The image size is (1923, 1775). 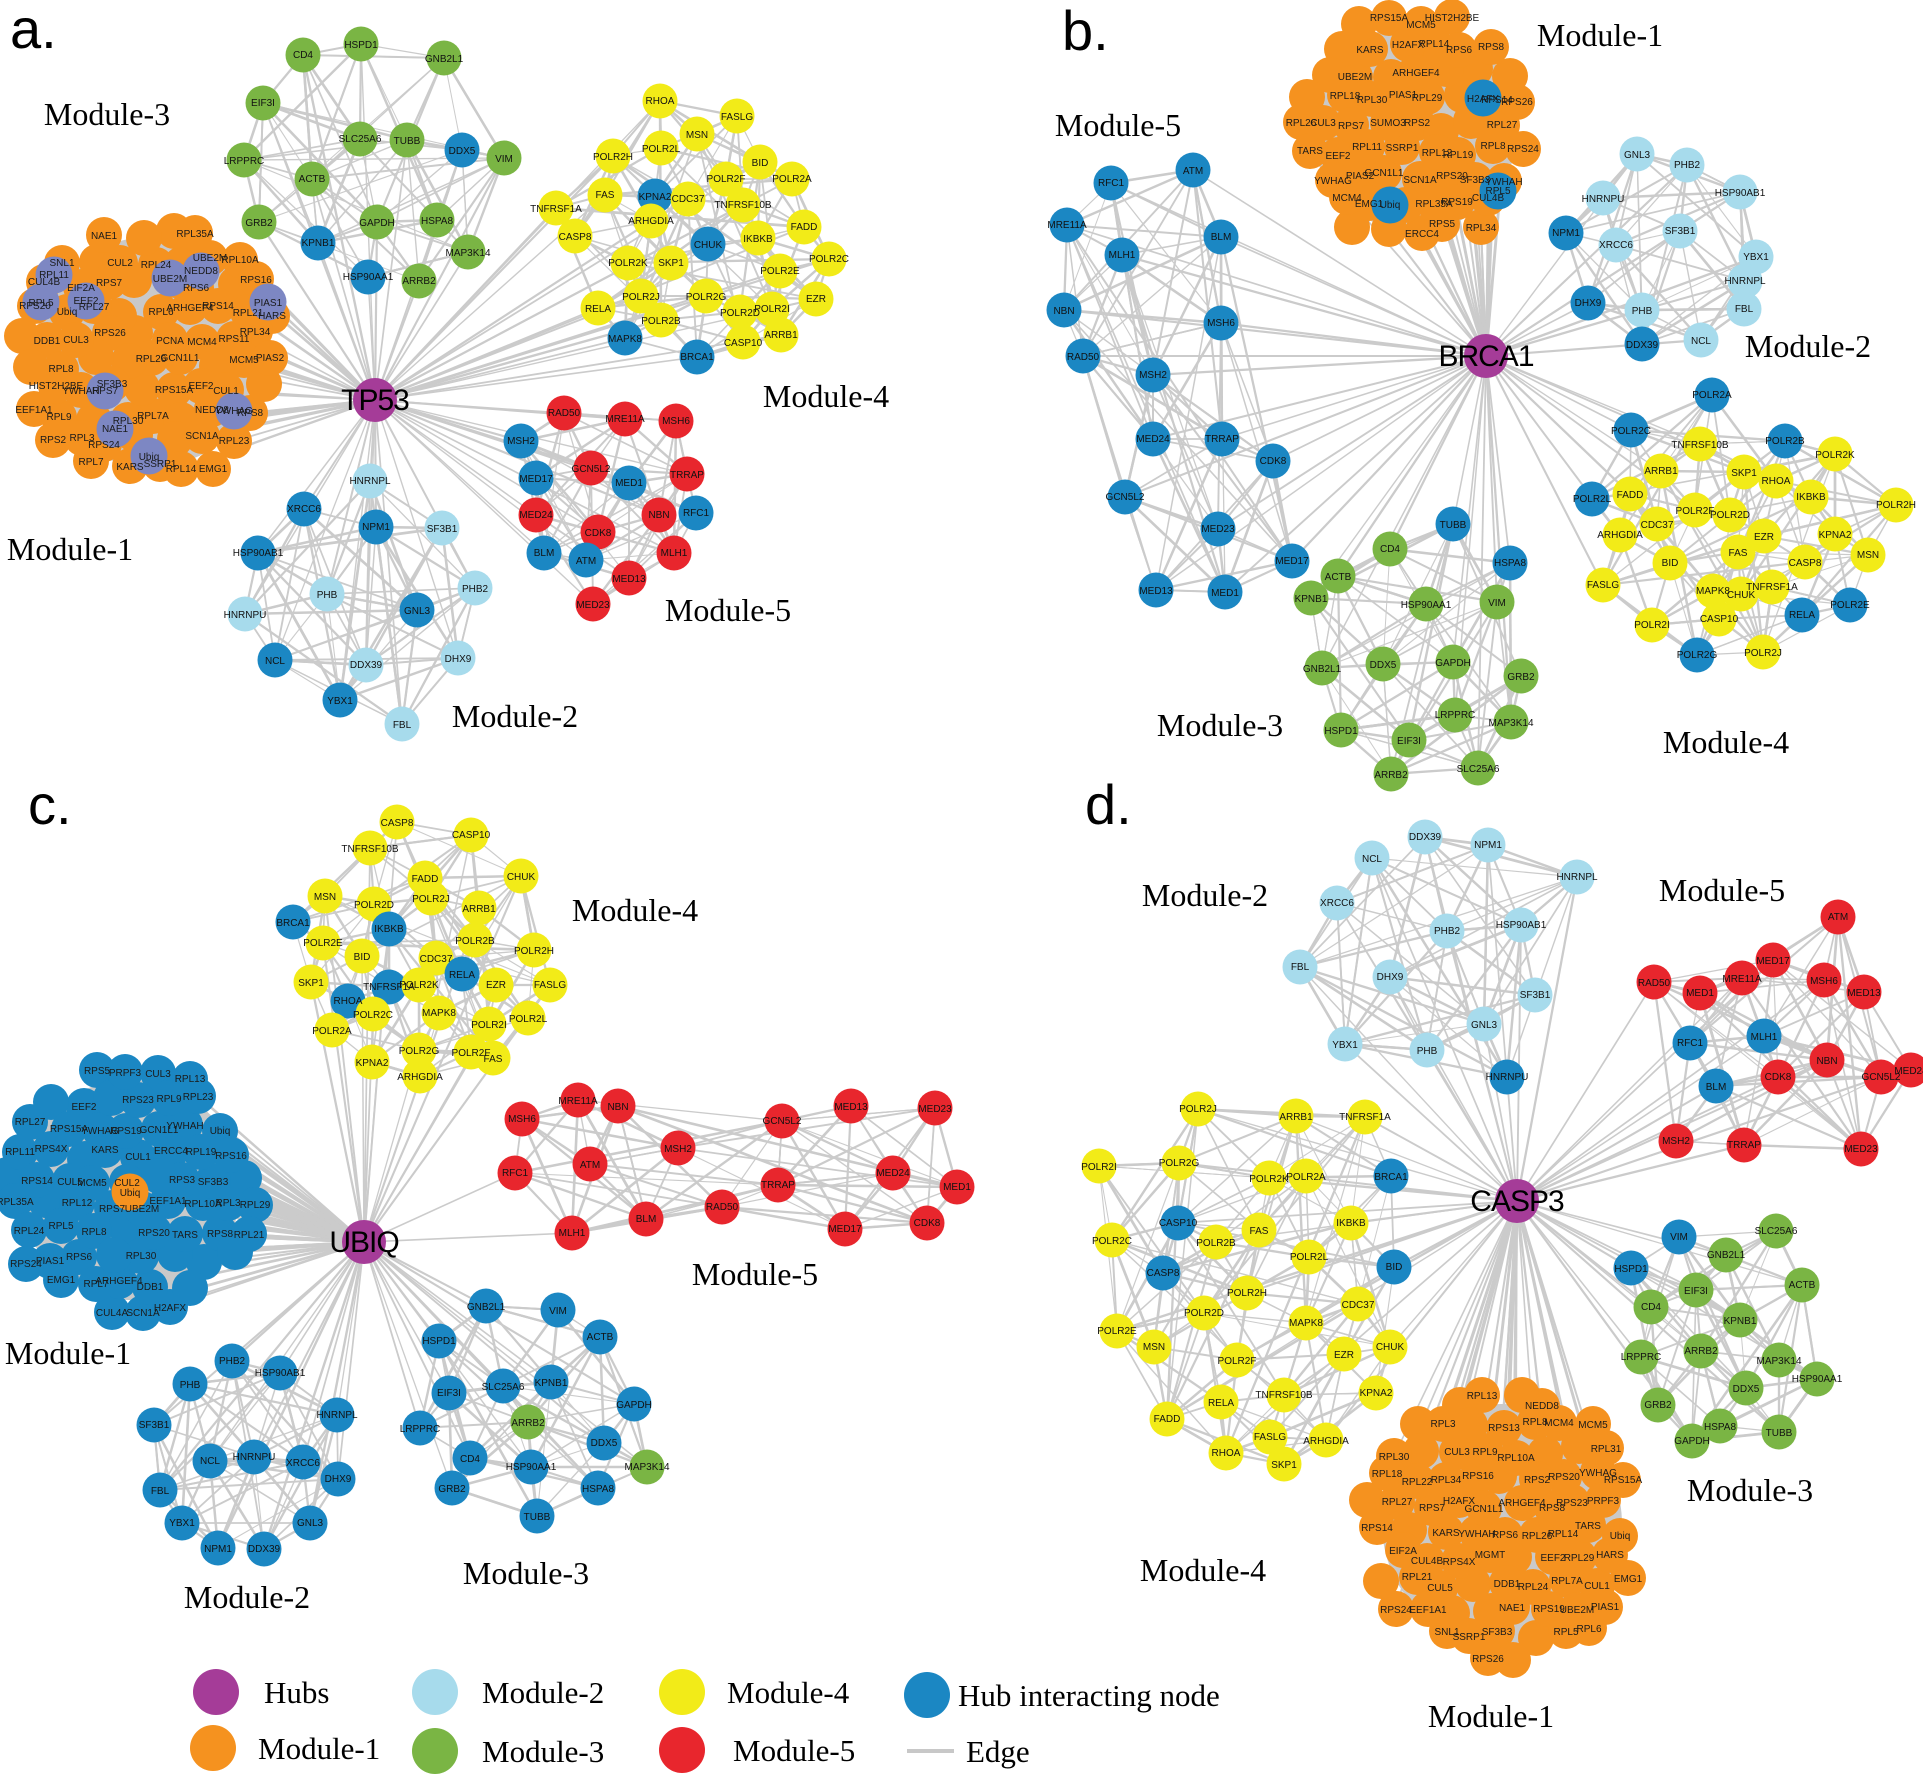 What do you see at coordinates (1488, 845) in the screenshot?
I see `svg-text: NPM1` at bounding box center [1488, 845].